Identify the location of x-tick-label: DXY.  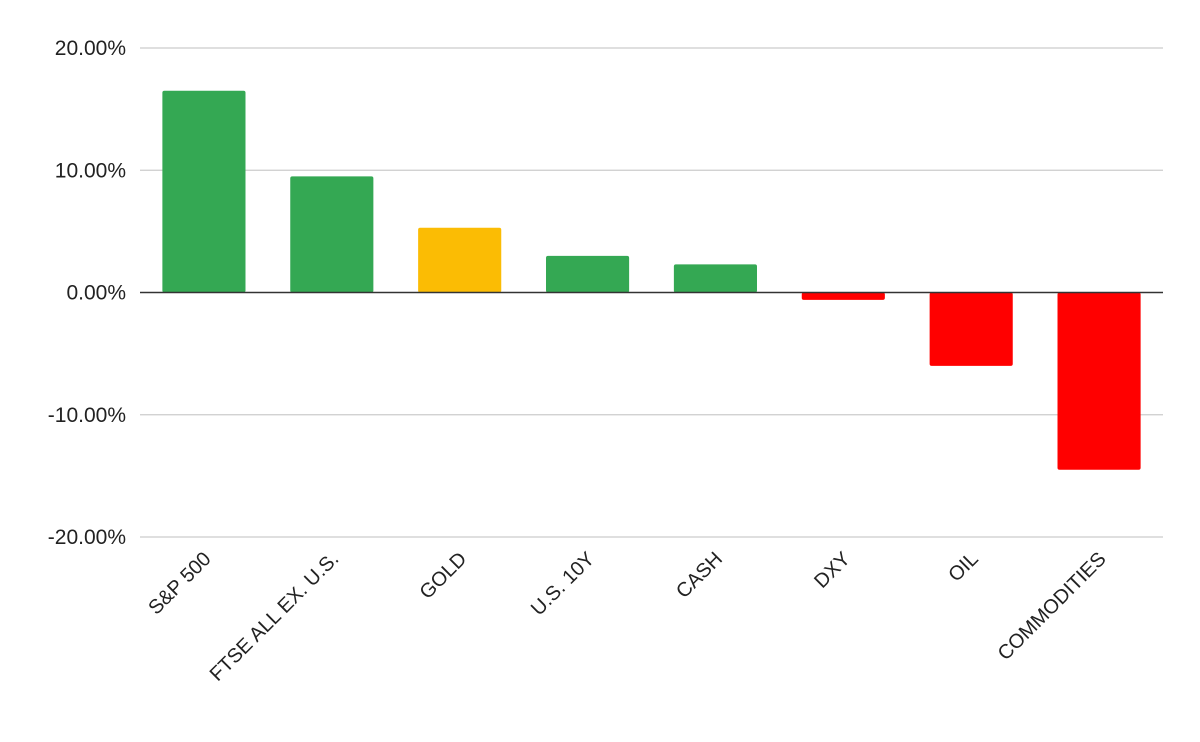
(832, 570).